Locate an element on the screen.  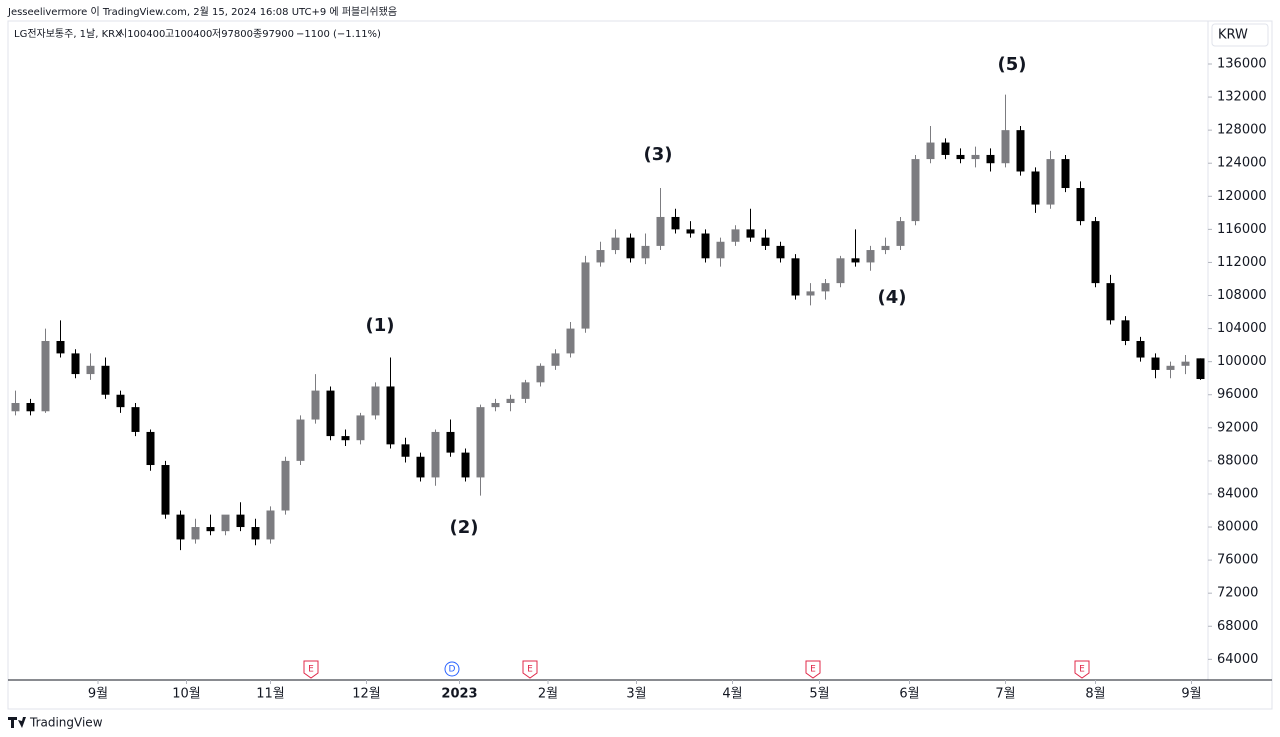
y-tick-label: 124000 is located at coordinates (1242, 163).